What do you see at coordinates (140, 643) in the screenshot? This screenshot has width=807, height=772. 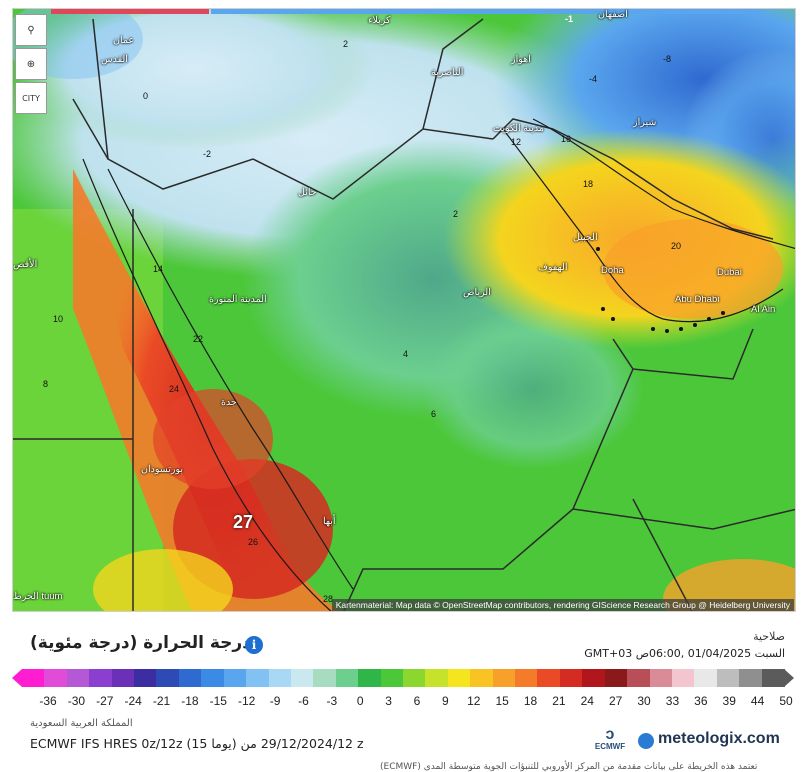 I see `legend-title: درجة الحرارة (درجة مئوية)` at bounding box center [140, 643].